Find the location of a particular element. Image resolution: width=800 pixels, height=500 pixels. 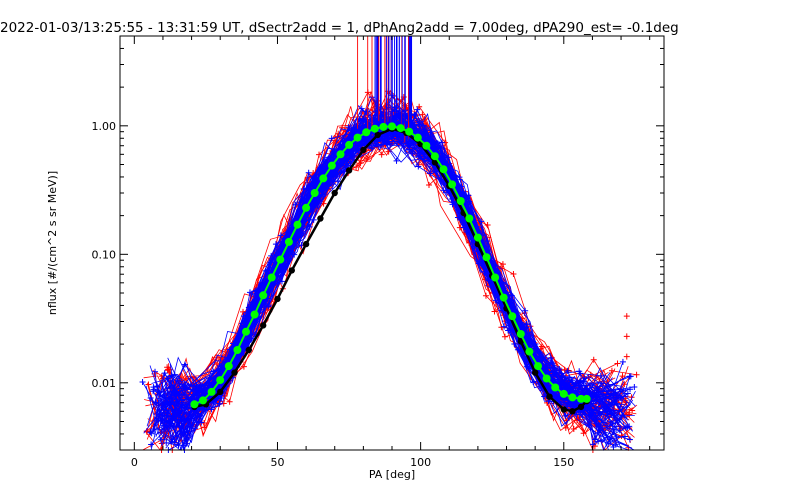

x-tick-label: 100 is located at coordinates (420, 462).